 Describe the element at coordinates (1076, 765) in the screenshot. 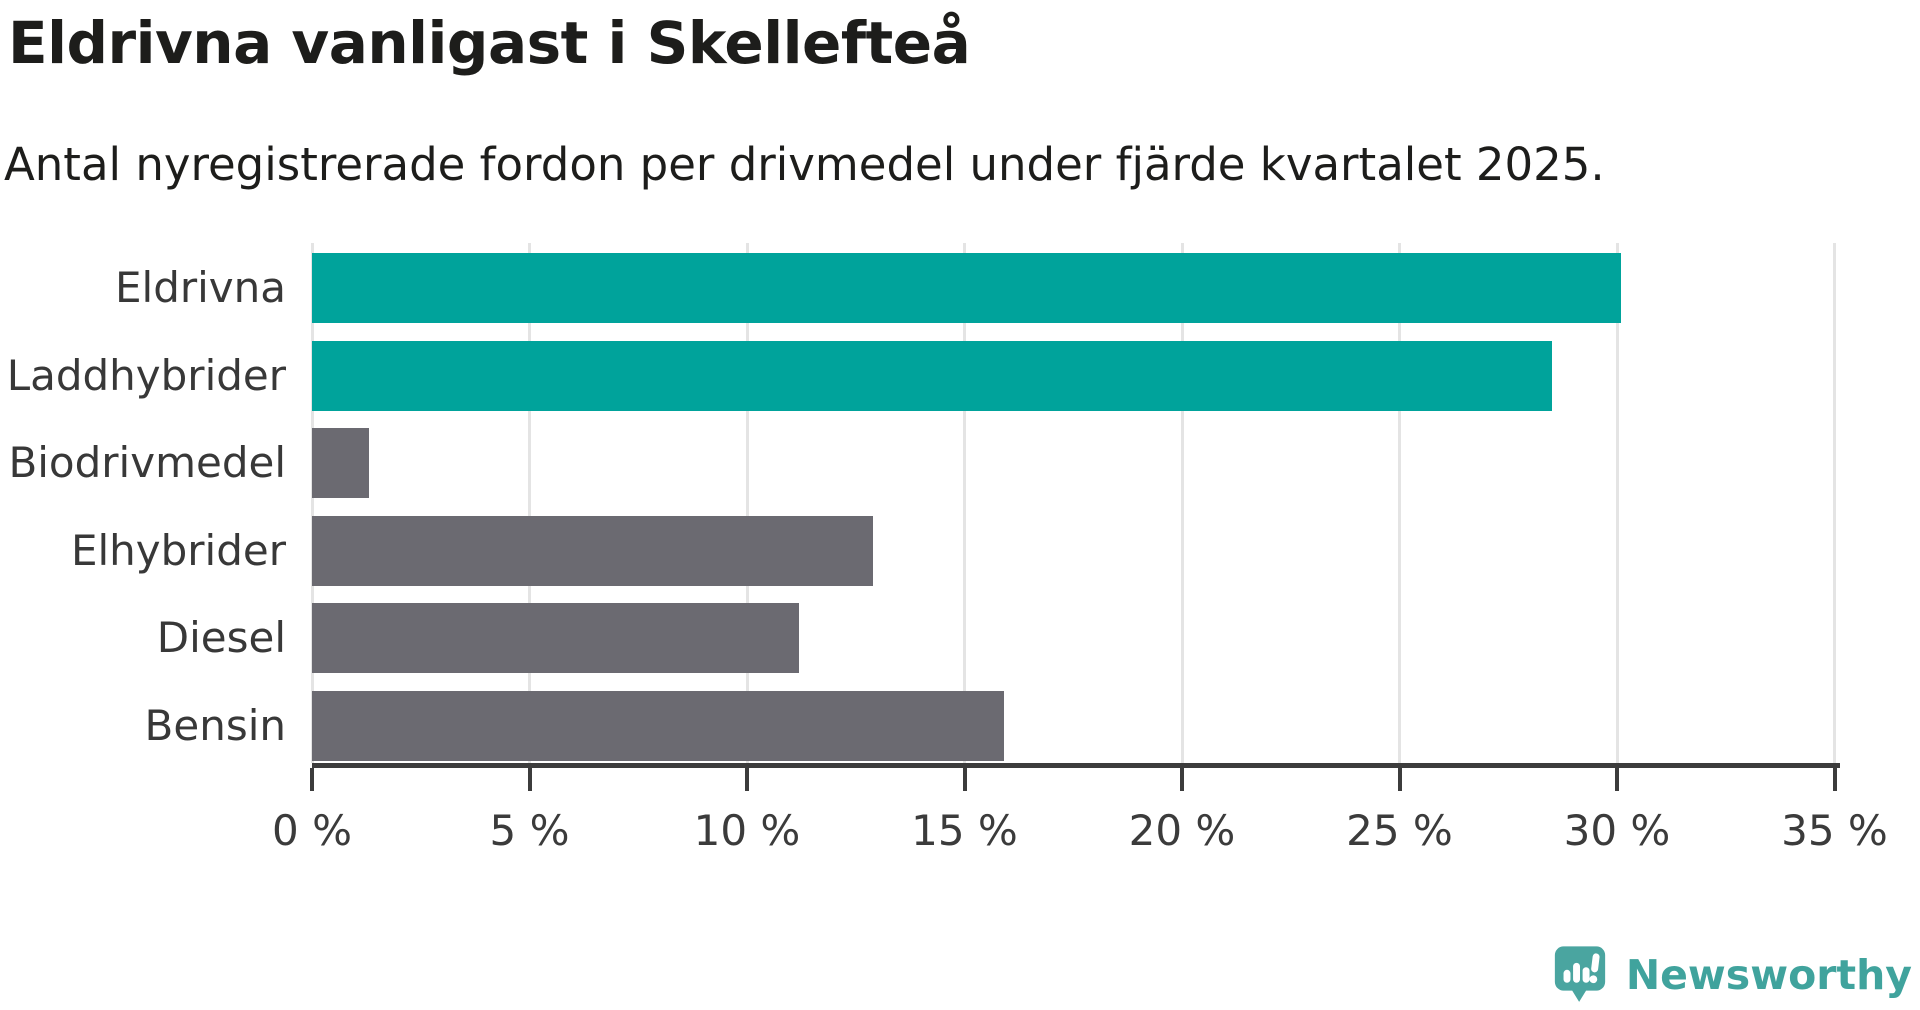

I see `x-axis-line` at that location.